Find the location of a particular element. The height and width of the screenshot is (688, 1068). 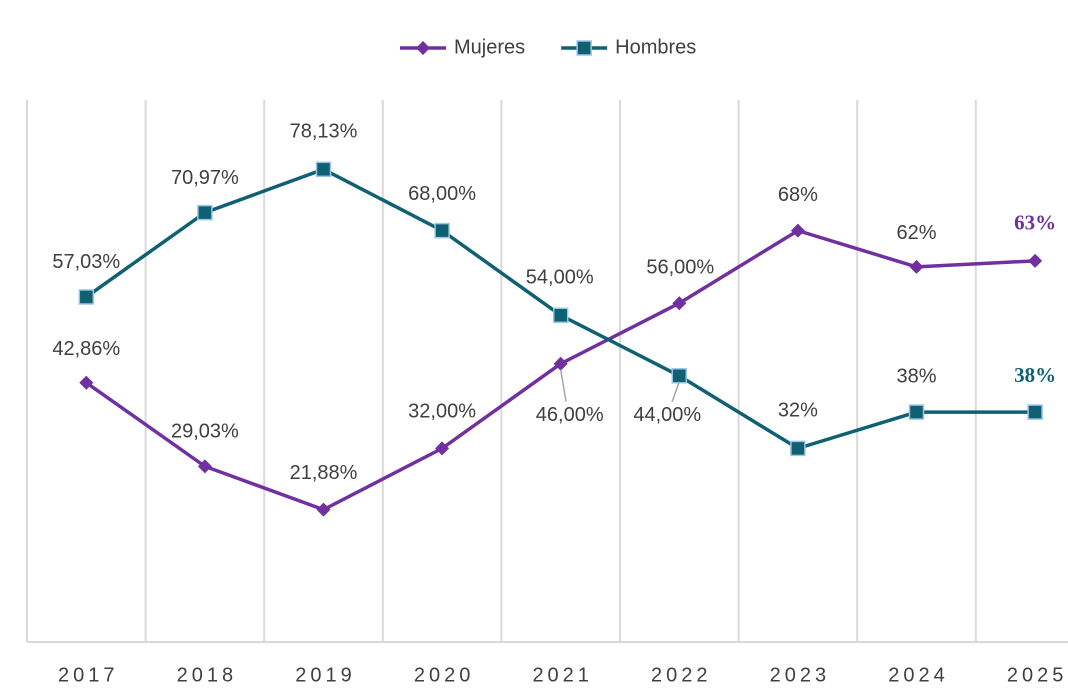

data-label: 46,00% is located at coordinates (570, 415).